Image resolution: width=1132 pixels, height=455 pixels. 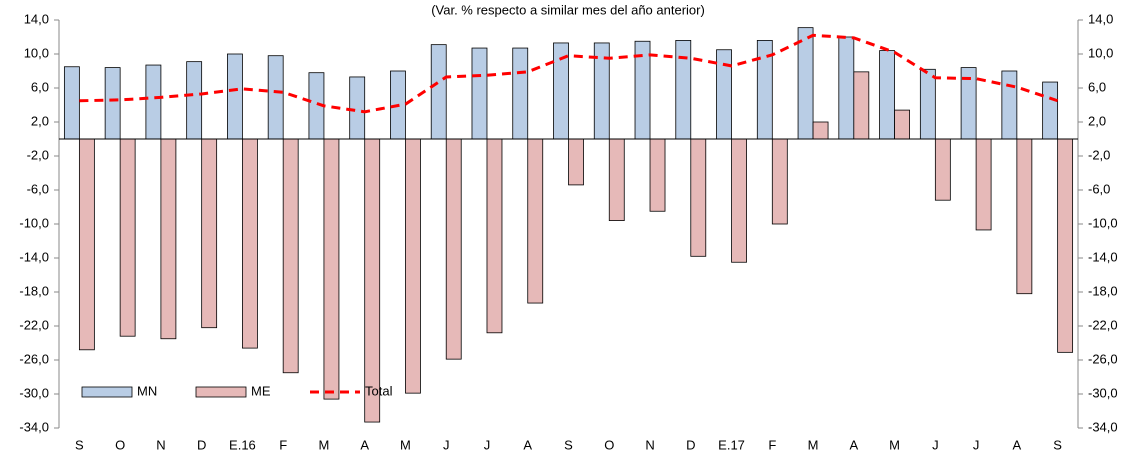 What do you see at coordinates (34, 324) in the screenshot?
I see `y-tick-label: -22,0` at bounding box center [34, 324].